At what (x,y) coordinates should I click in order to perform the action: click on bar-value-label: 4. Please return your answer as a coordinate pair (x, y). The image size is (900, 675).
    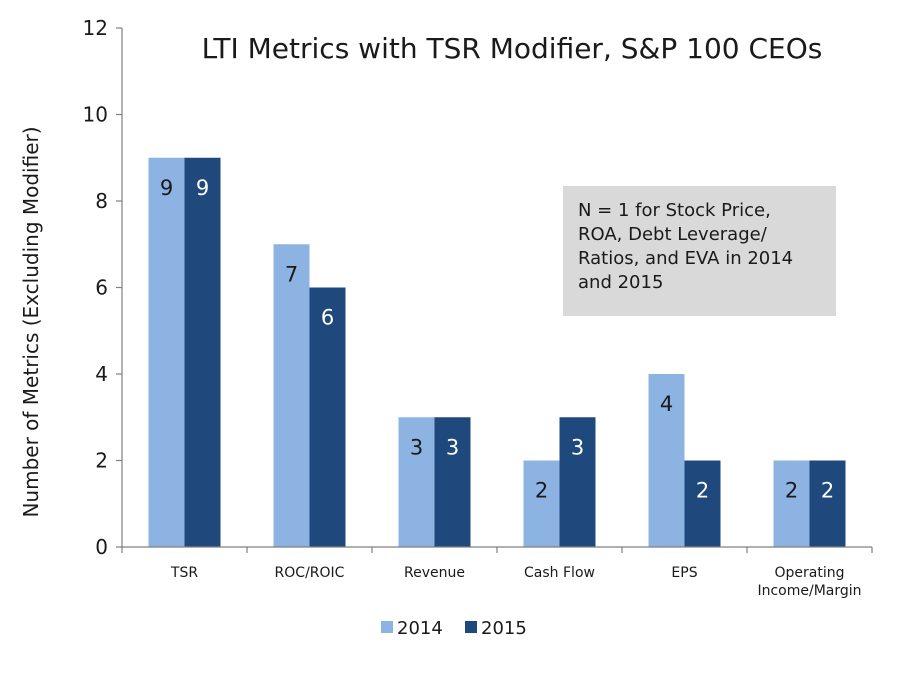
    Looking at the image, I should click on (666, 404).